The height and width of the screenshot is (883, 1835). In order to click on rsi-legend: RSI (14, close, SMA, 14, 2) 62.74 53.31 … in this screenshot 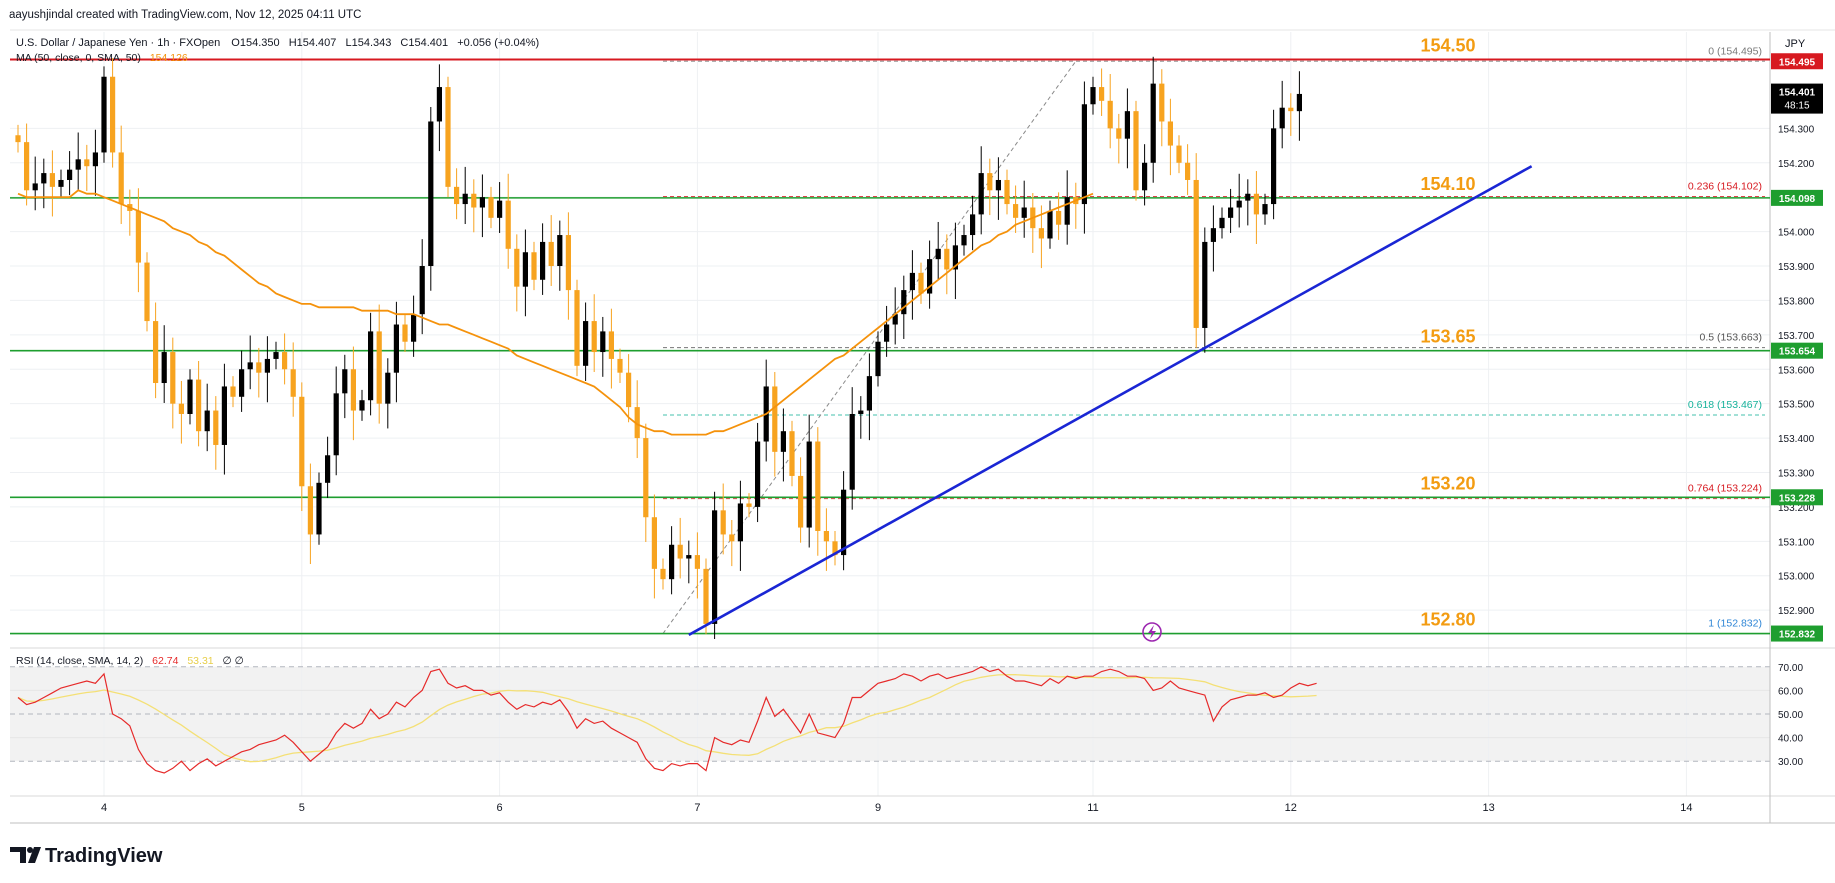, I will do `click(130, 661)`.